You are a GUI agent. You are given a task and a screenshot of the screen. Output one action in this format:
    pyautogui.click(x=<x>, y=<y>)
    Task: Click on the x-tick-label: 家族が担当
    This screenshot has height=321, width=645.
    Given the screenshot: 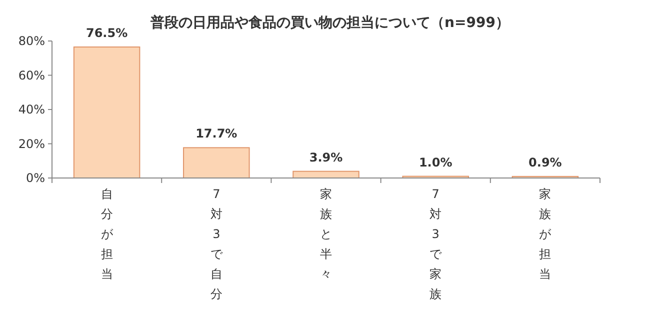 What is the action you would take?
    pyautogui.click(x=545, y=234)
    